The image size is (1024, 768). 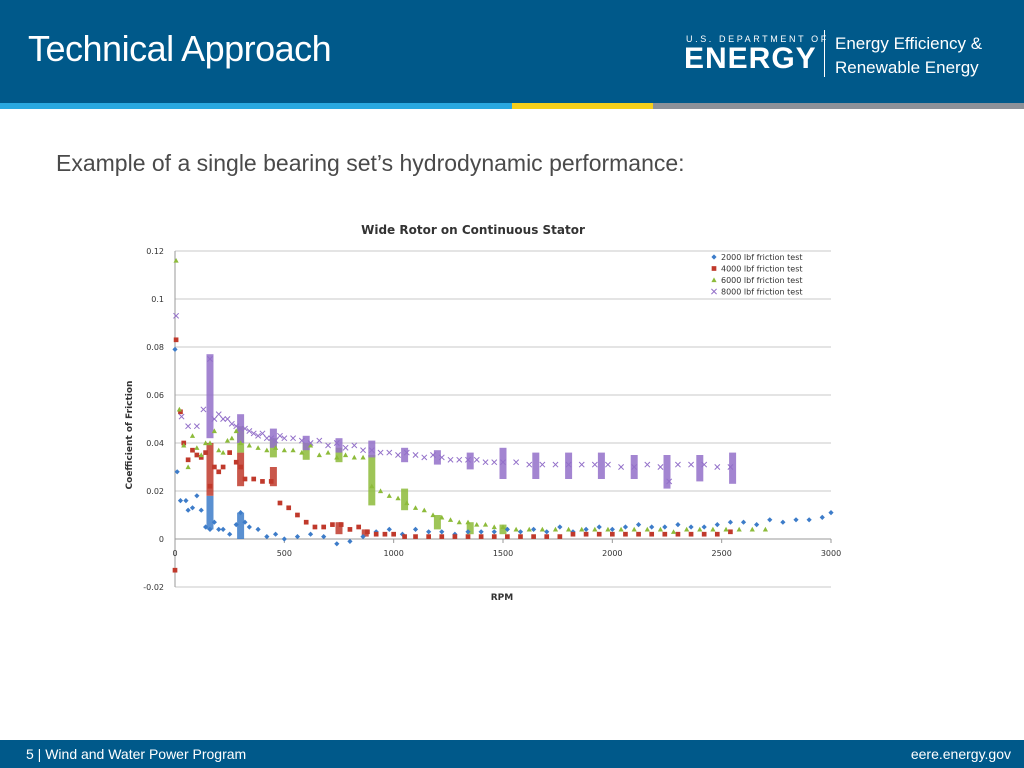 What do you see at coordinates (157, 299) in the screenshot?
I see `y-tick-label: 0.1` at bounding box center [157, 299].